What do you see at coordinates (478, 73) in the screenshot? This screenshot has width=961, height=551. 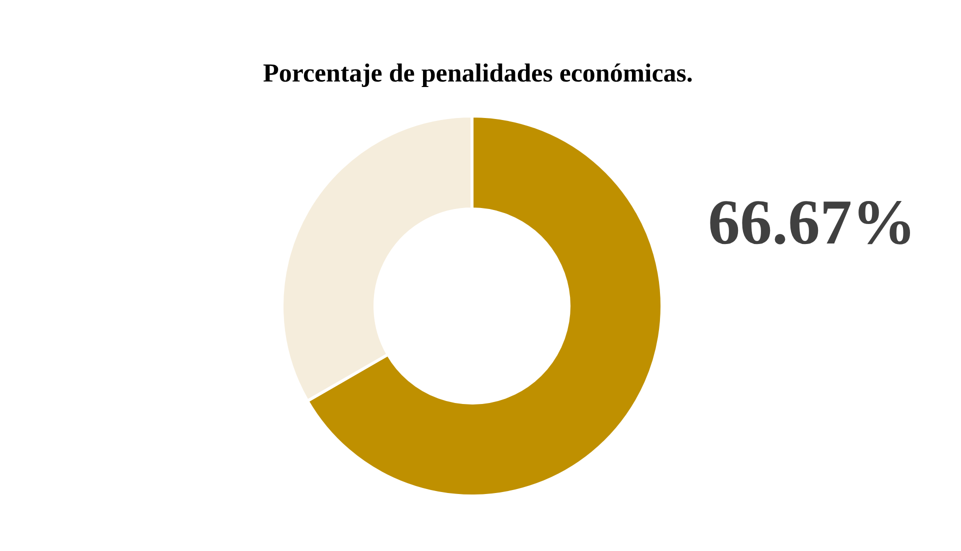 I see `chart-title: Porcentaje de penalidades económicas.` at bounding box center [478, 73].